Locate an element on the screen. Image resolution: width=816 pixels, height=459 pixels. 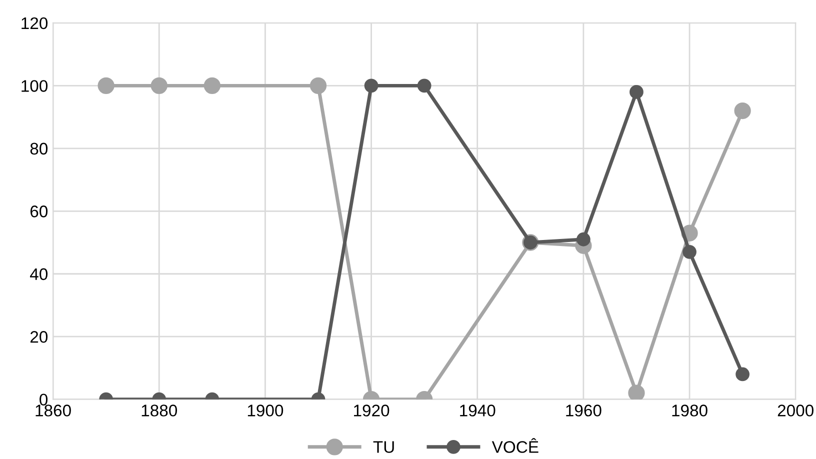
x-tick-label: 1900 is located at coordinates (266, 410).